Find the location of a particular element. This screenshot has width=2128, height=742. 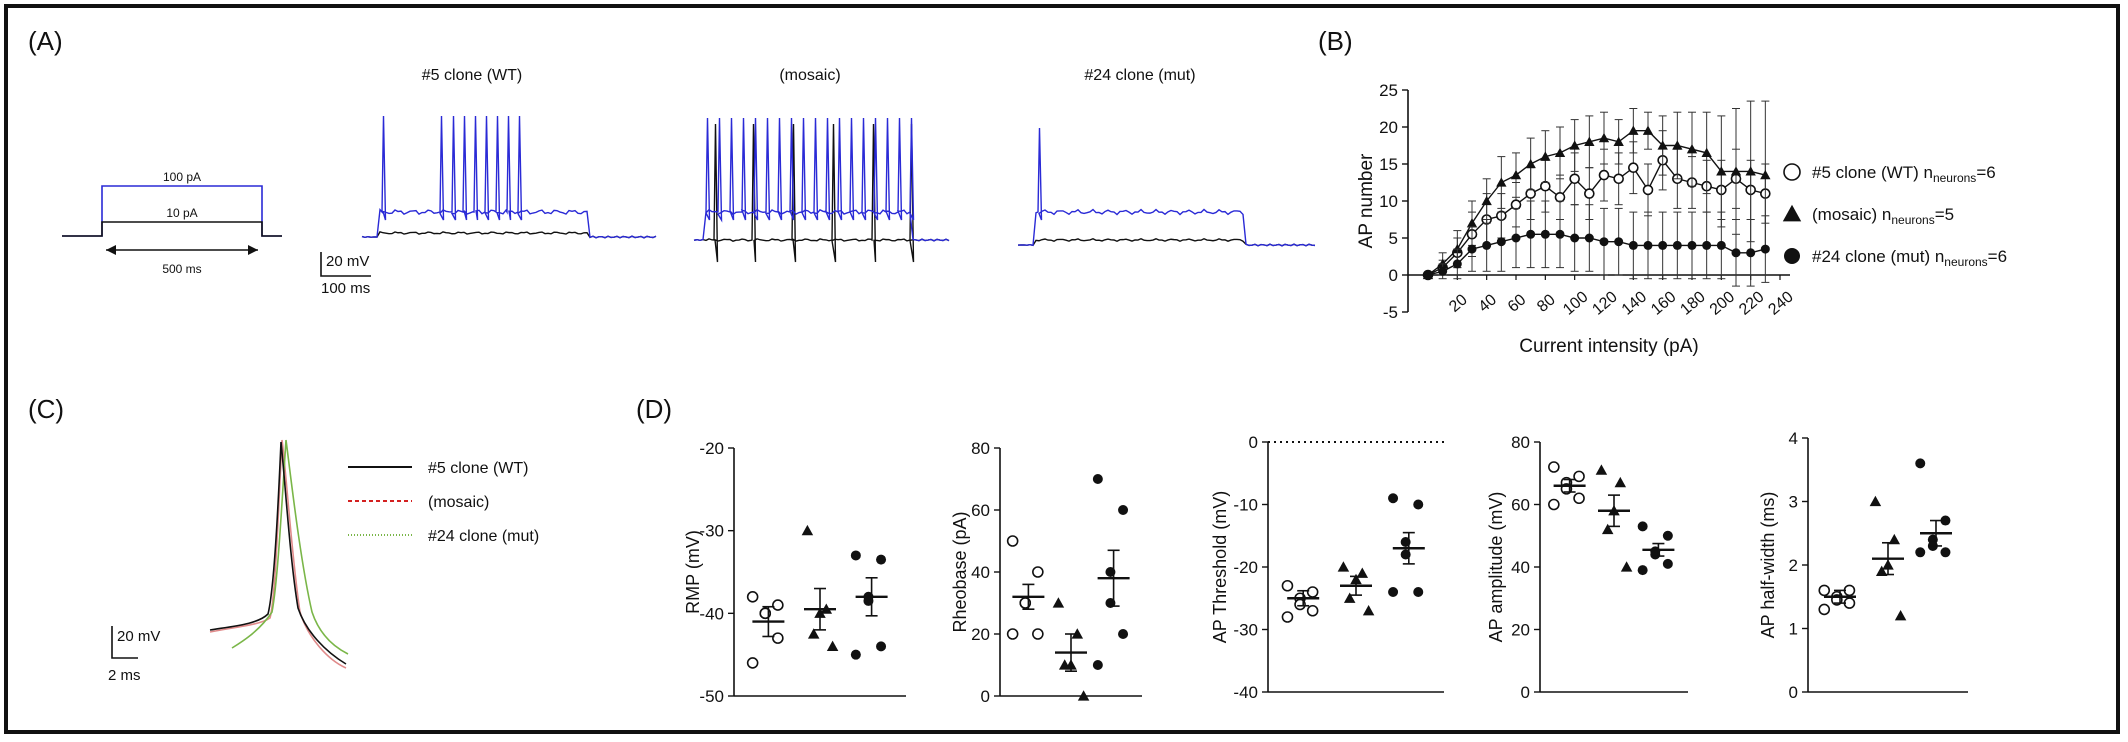

b-legend-label: #24 clone (mut) nneurons=6 is located at coordinates (1909, 258).